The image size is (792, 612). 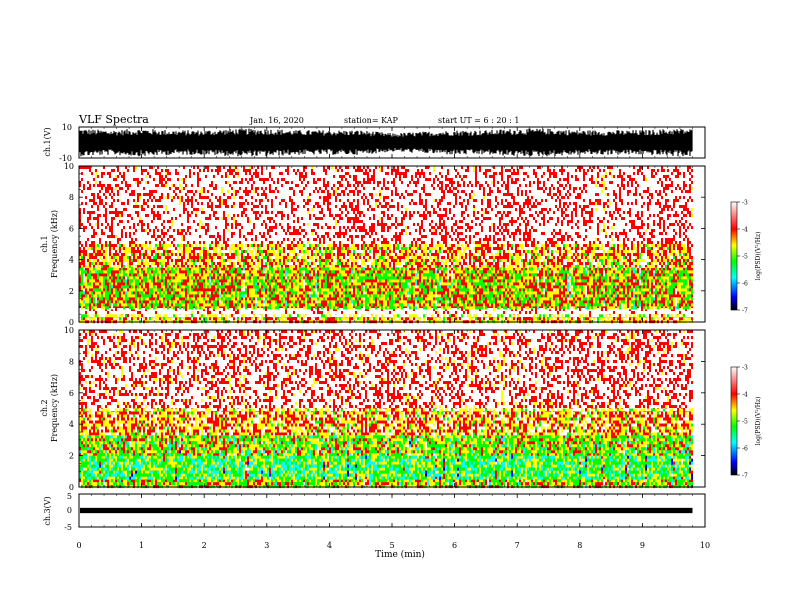 I want to click on ch1-ytick-top: 10, so click(x=67, y=127).